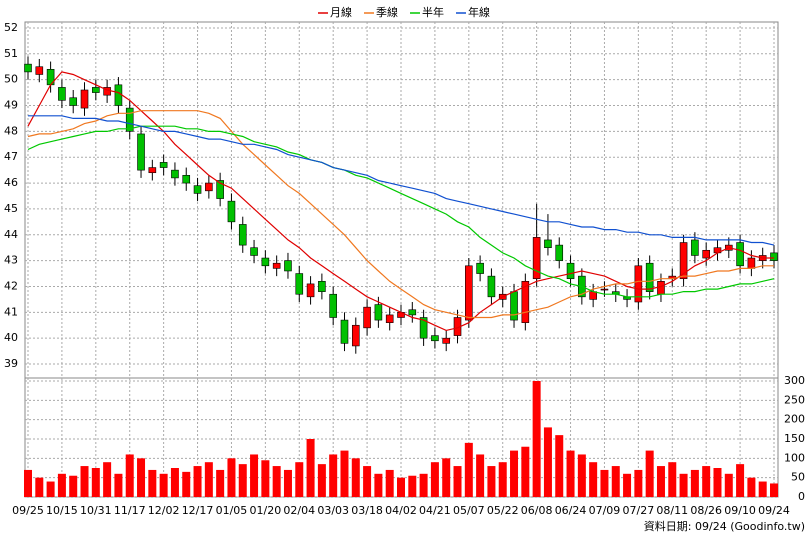  Describe the element at coordinates (62, 510) in the screenshot. I see `x-tick-label: 10/15` at that location.